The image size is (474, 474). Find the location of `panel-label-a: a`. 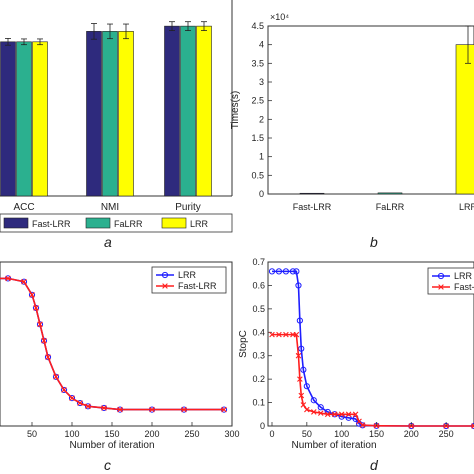

panel-label-a: a is located at coordinates (108, 242).